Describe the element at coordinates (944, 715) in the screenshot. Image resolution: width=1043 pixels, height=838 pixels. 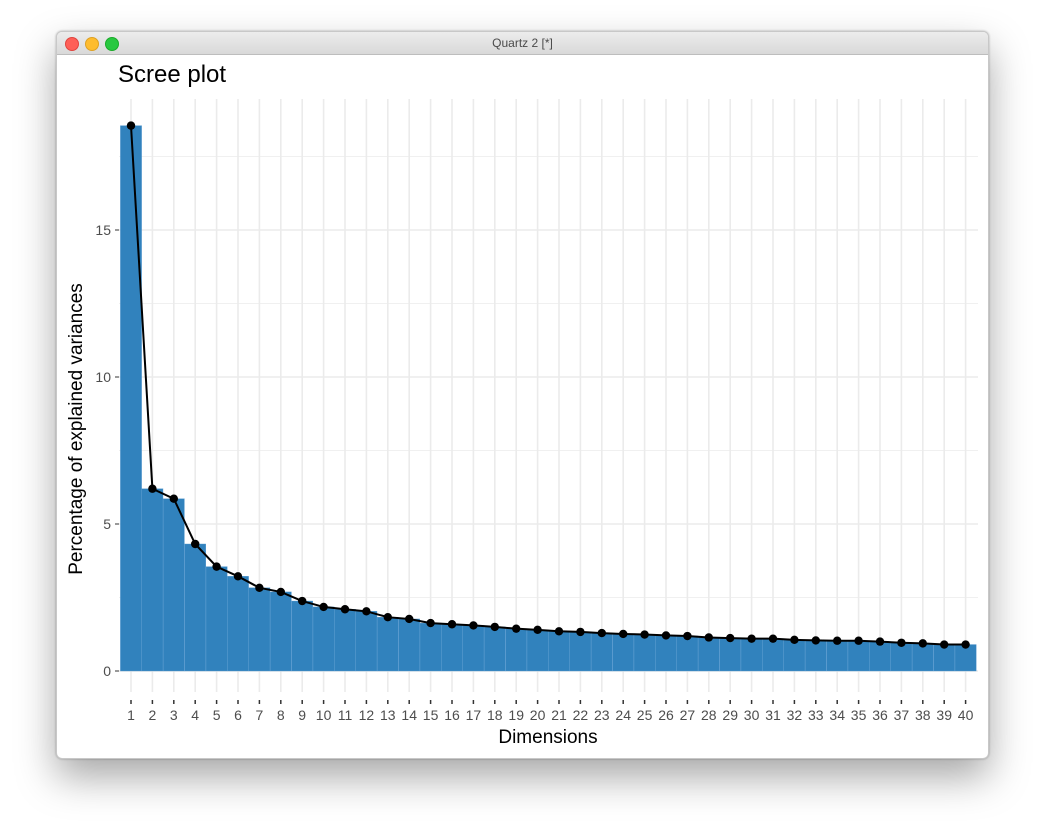
I see `x-tick-label: 39` at that location.